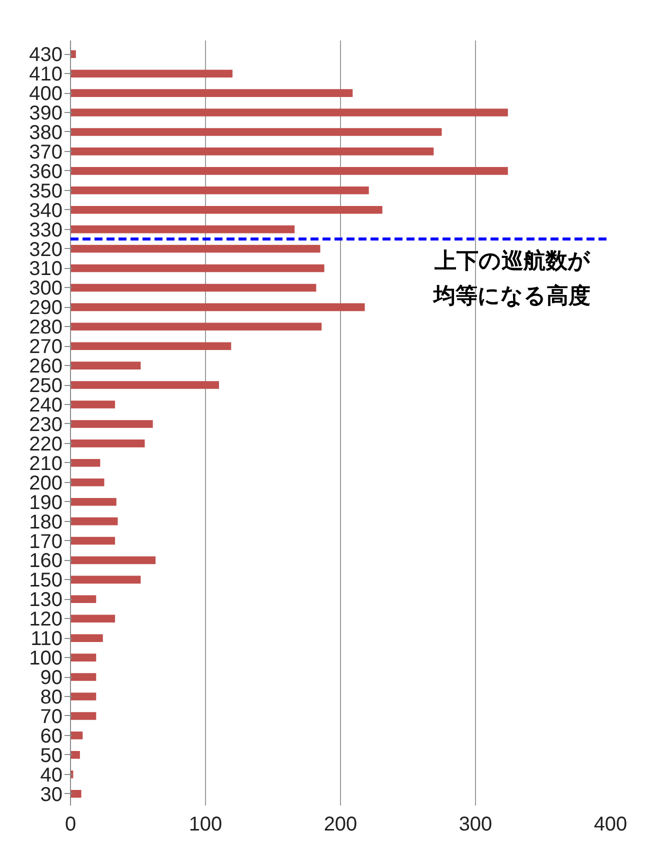  Describe the element at coordinates (70, 825) in the screenshot. I see `x-tick-label: 0` at that location.